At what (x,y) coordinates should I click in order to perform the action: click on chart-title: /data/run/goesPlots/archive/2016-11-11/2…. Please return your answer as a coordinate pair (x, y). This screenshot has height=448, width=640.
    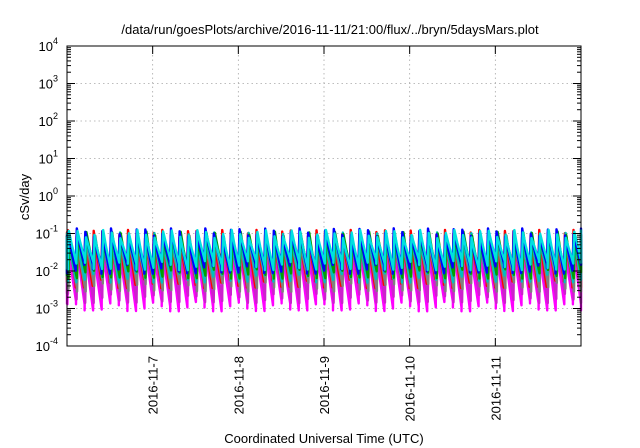
    Looking at the image, I should click on (330, 29).